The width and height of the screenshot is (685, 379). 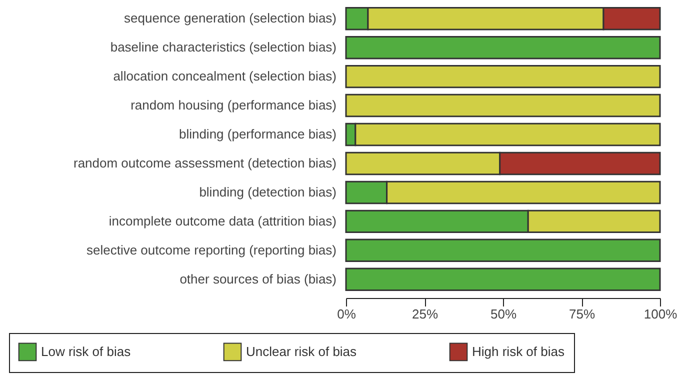 I want to click on y-tick-label: random outcome assessment (detection bias), so click(x=204, y=162).